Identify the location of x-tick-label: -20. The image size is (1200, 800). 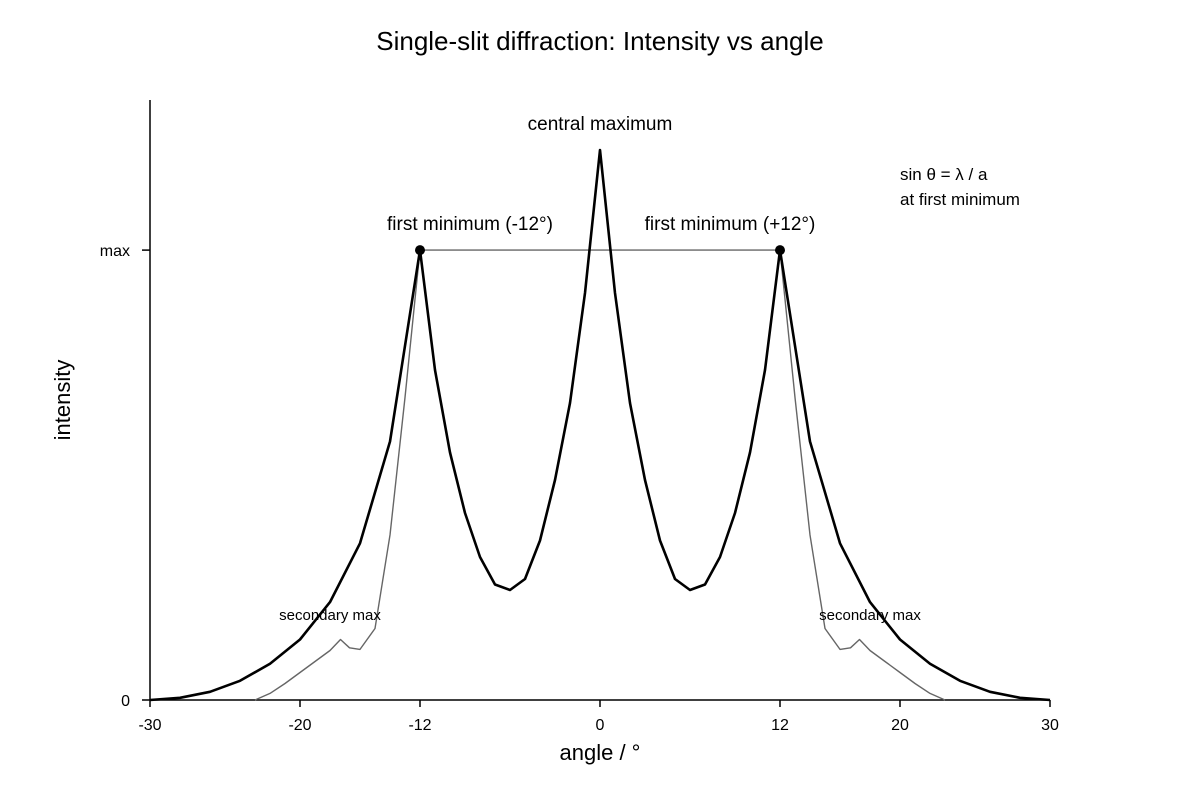
(299, 725).